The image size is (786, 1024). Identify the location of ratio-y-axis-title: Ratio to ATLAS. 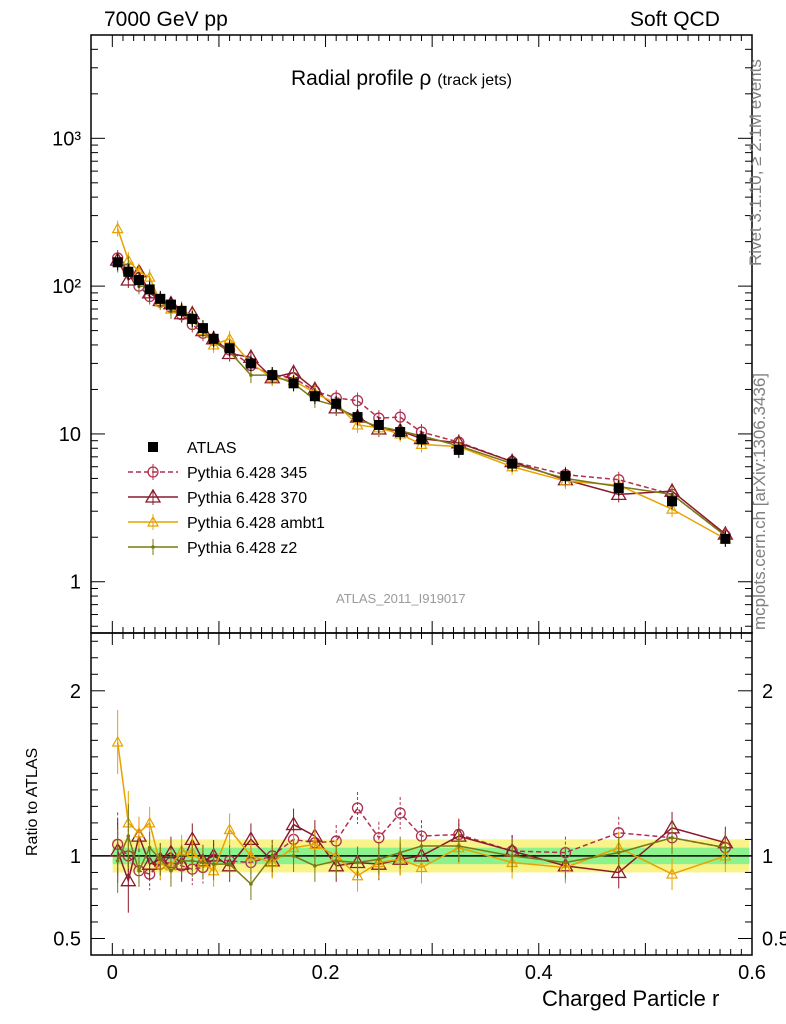
(32, 801).